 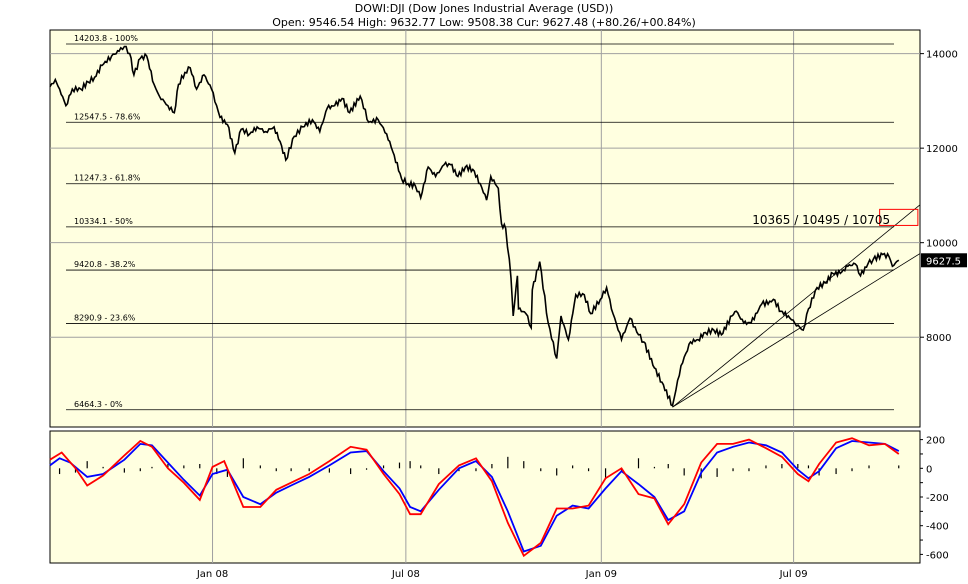 I want to click on macd-y-tick-label: -400, so click(x=937, y=527).